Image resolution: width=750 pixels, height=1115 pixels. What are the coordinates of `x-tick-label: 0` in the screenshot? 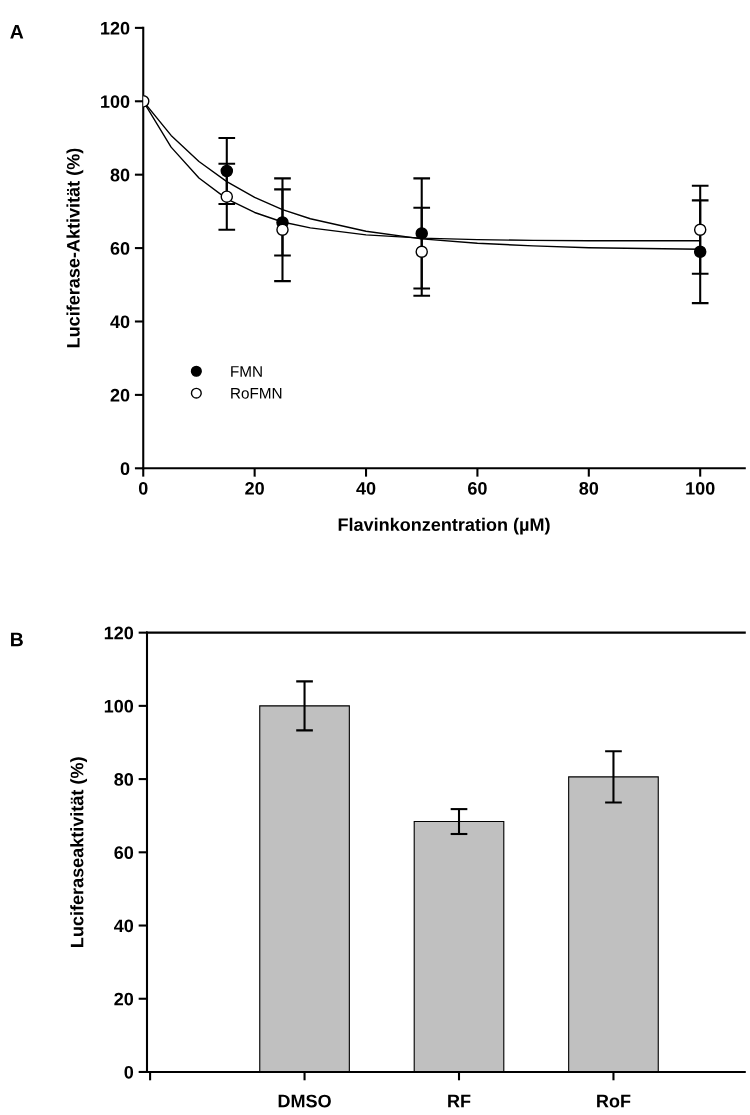 It's located at (143, 488).